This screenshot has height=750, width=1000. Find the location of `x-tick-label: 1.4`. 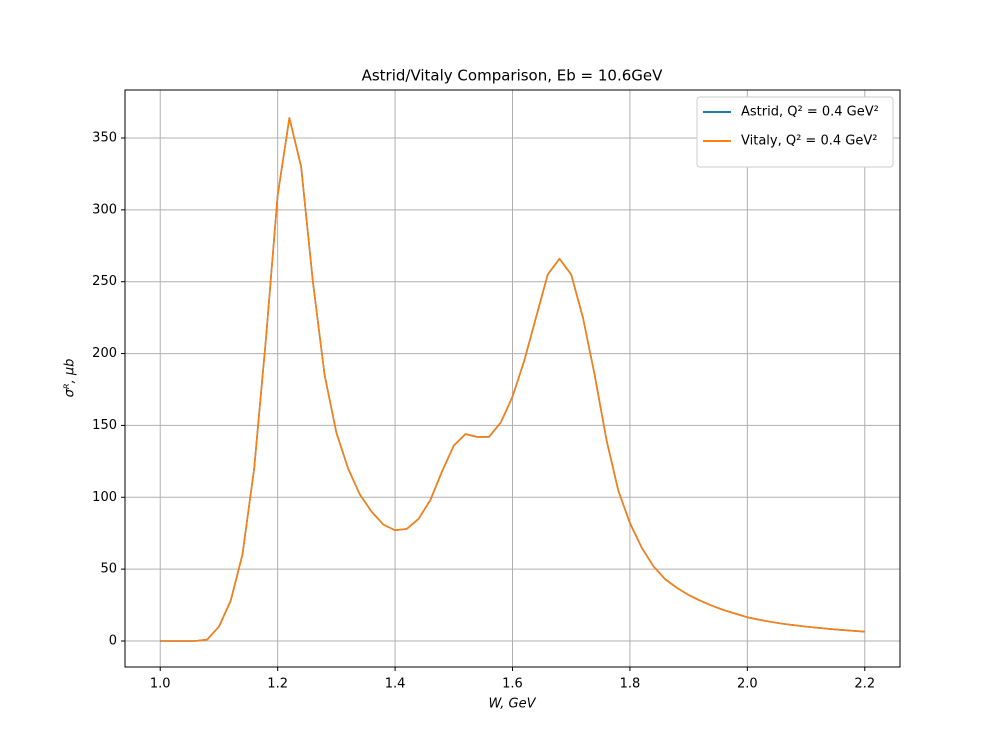

x-tick-label: 1.4 is located at coordinates (395, 684).